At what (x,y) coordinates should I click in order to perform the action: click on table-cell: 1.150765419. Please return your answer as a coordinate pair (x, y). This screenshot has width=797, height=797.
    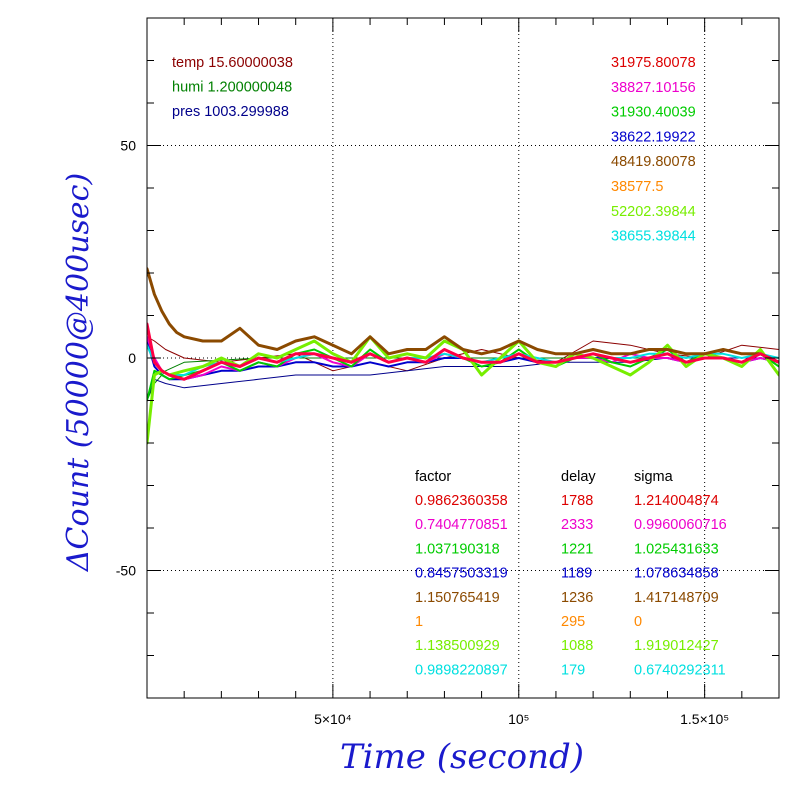
    Looking at the image, I should click on (457, 598).